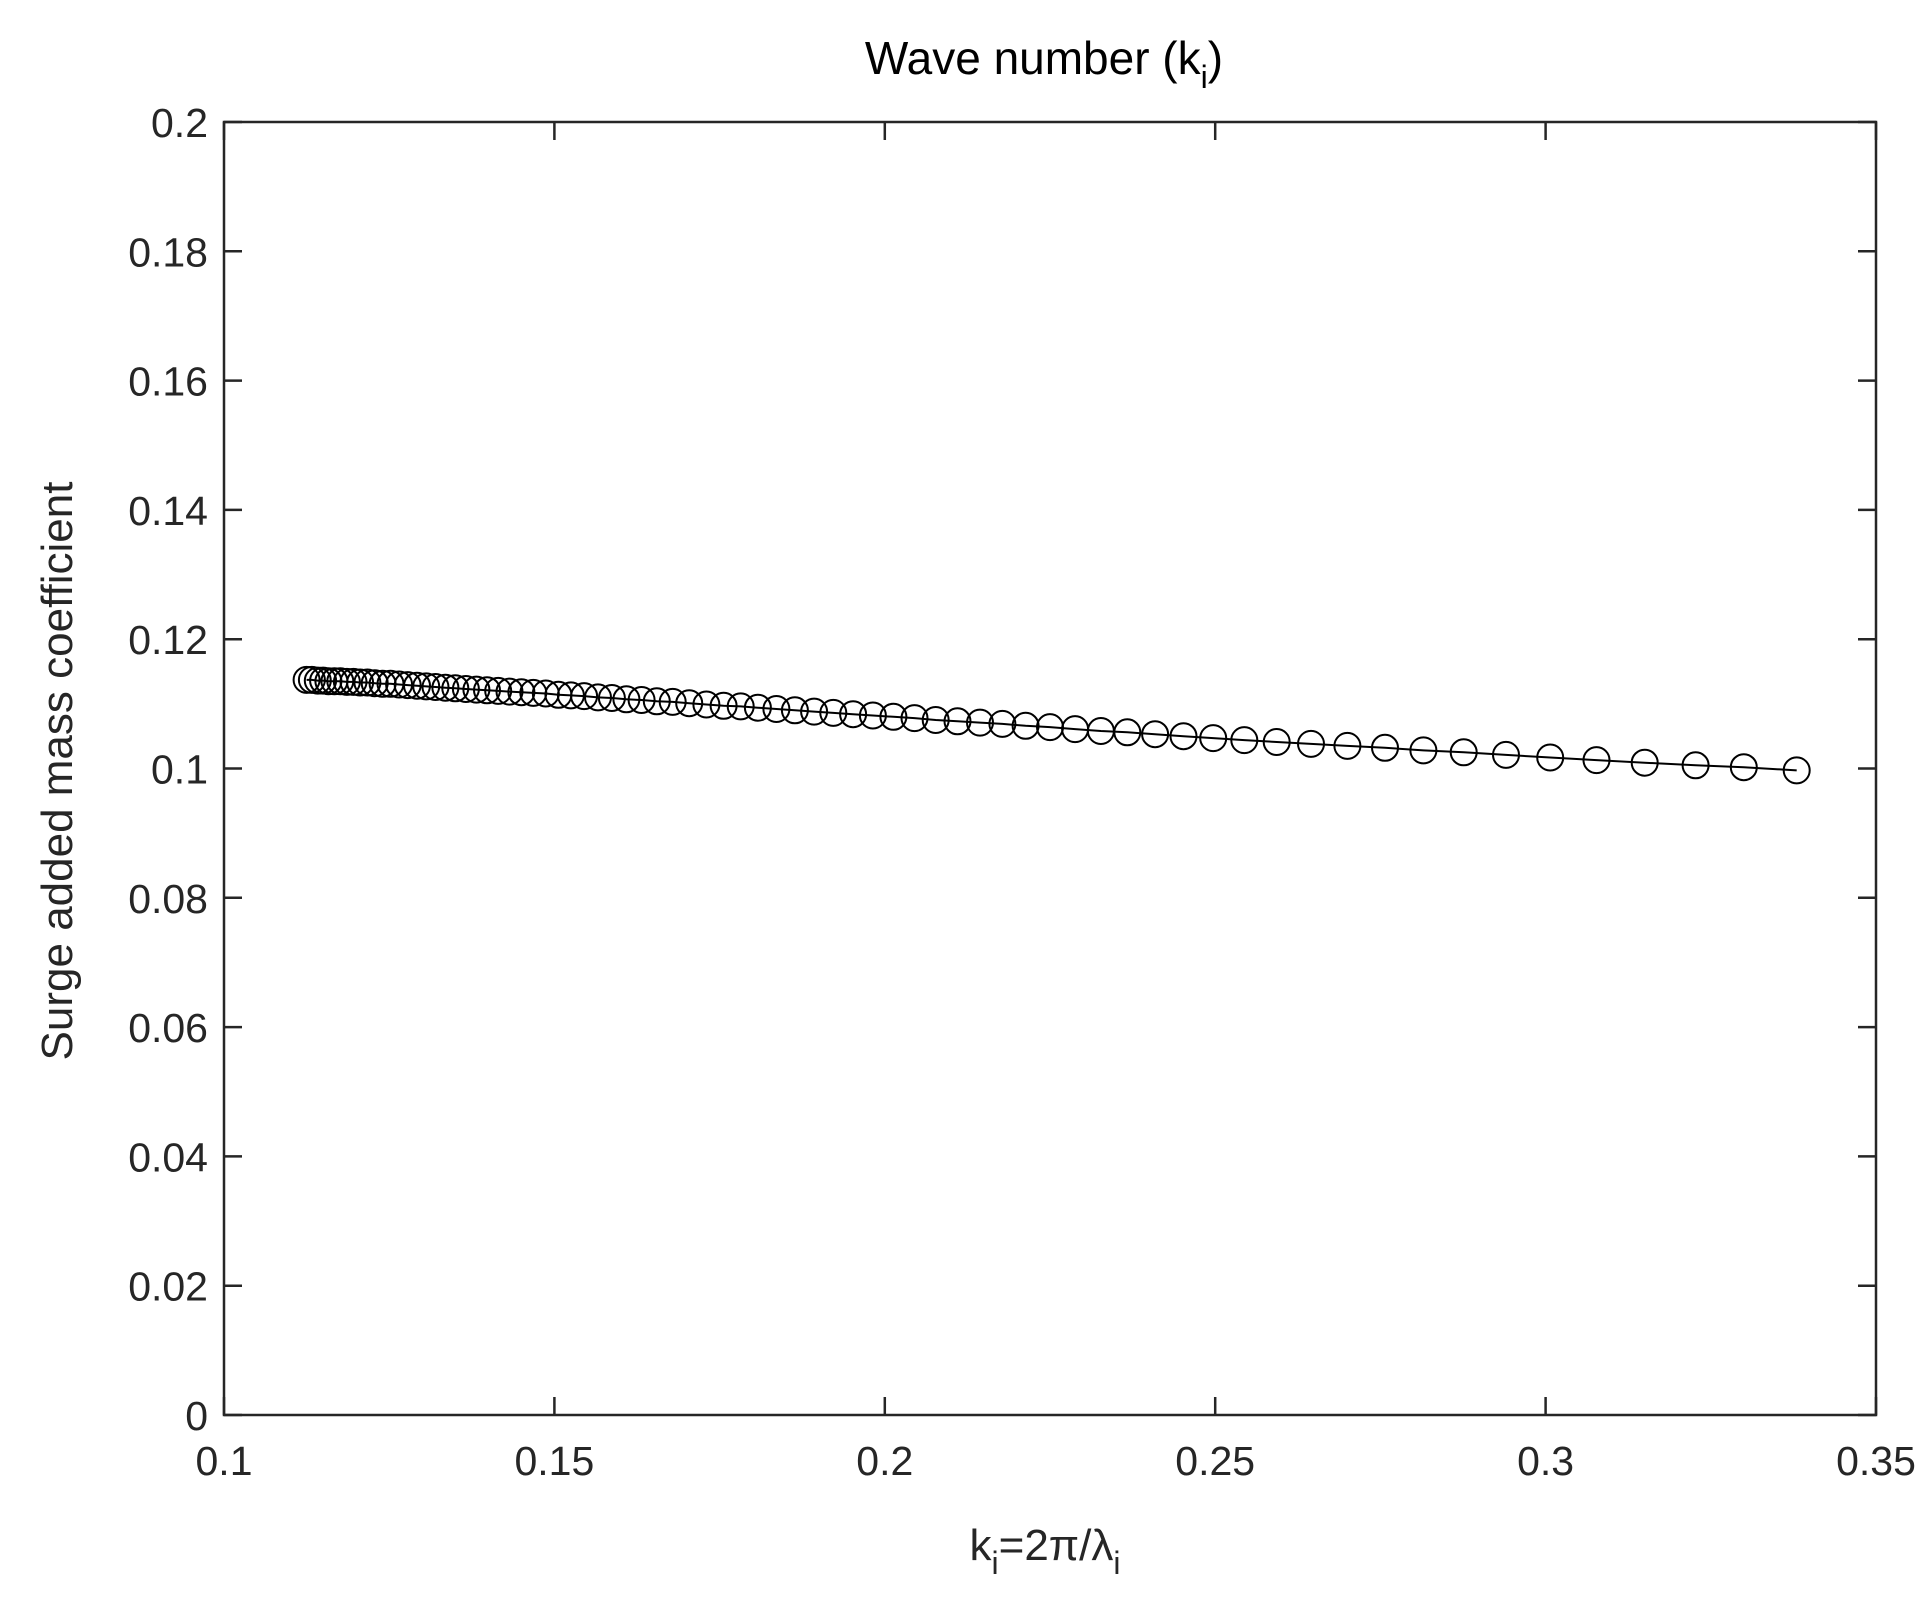 This screenshot has height=1602, width=1931. I want to click on y-tick-label: 0.02, so click(168, 1287).